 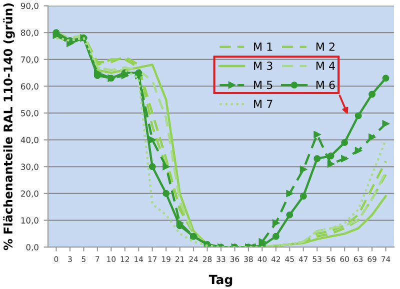 What do you see at coordinates (29, 6) in the screenshot?
I see `y-tick-label: 90,0` at bounding box center [29, 6].